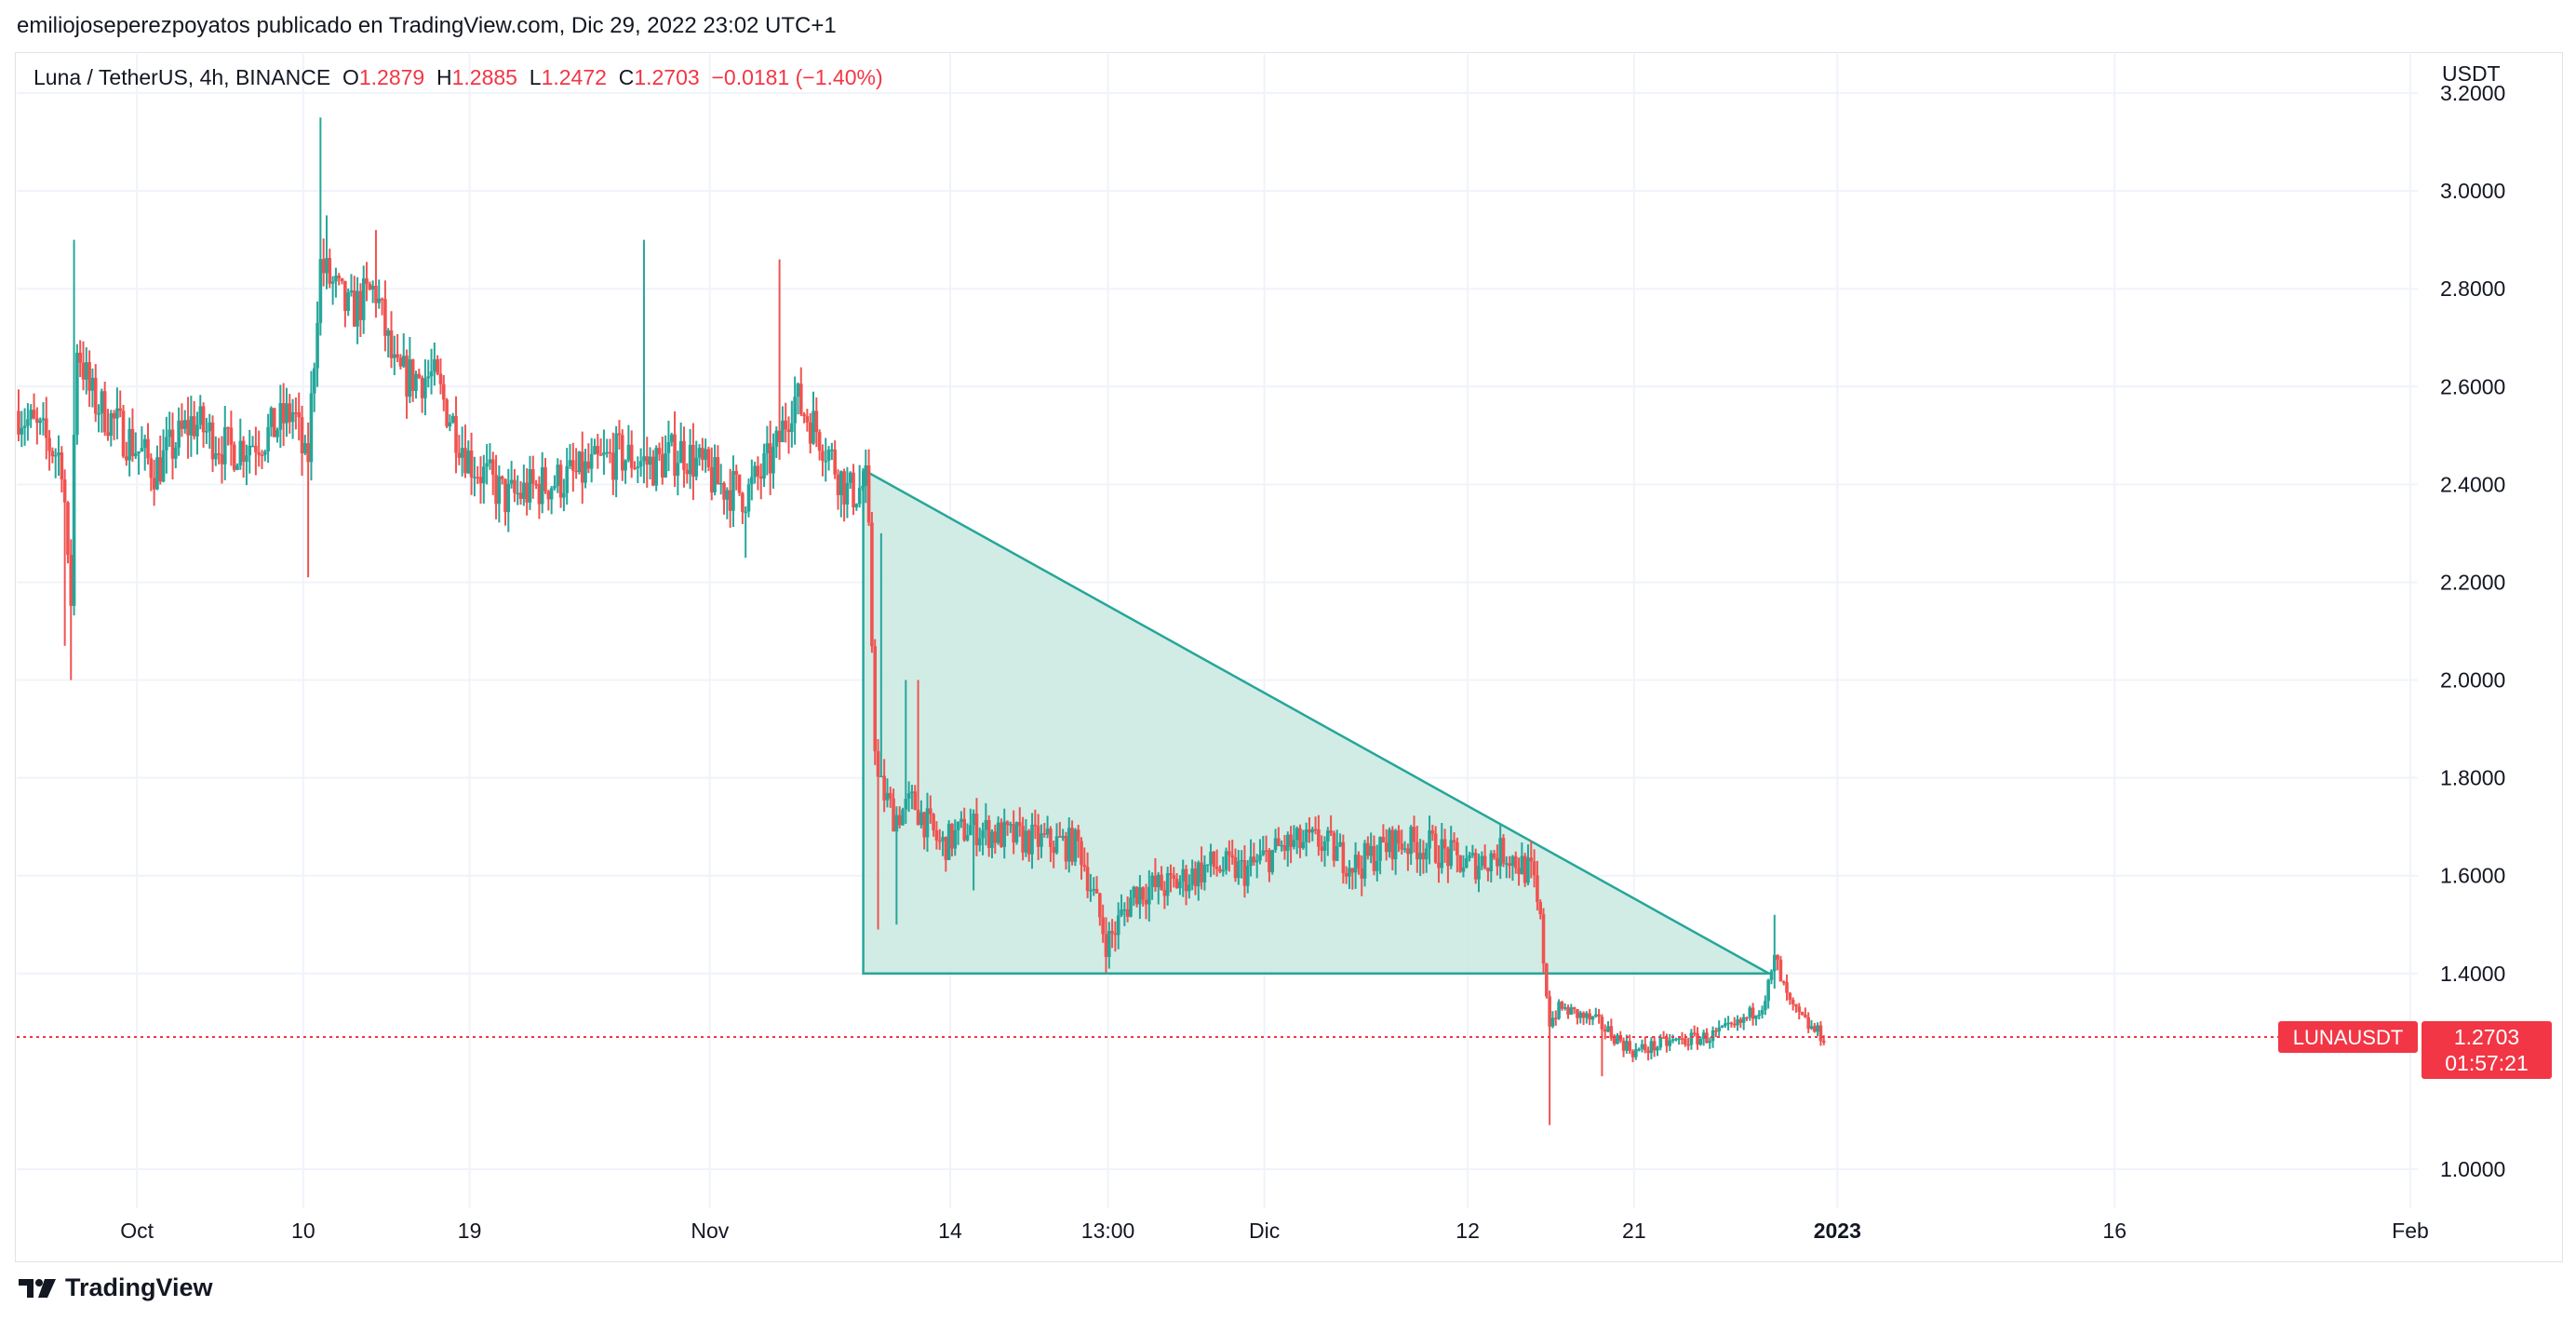  What do you see at coordinates (2472, 191) in the screenshot?
I see `y-tick-label: 3.0000` at bounding box center [2472, 191].